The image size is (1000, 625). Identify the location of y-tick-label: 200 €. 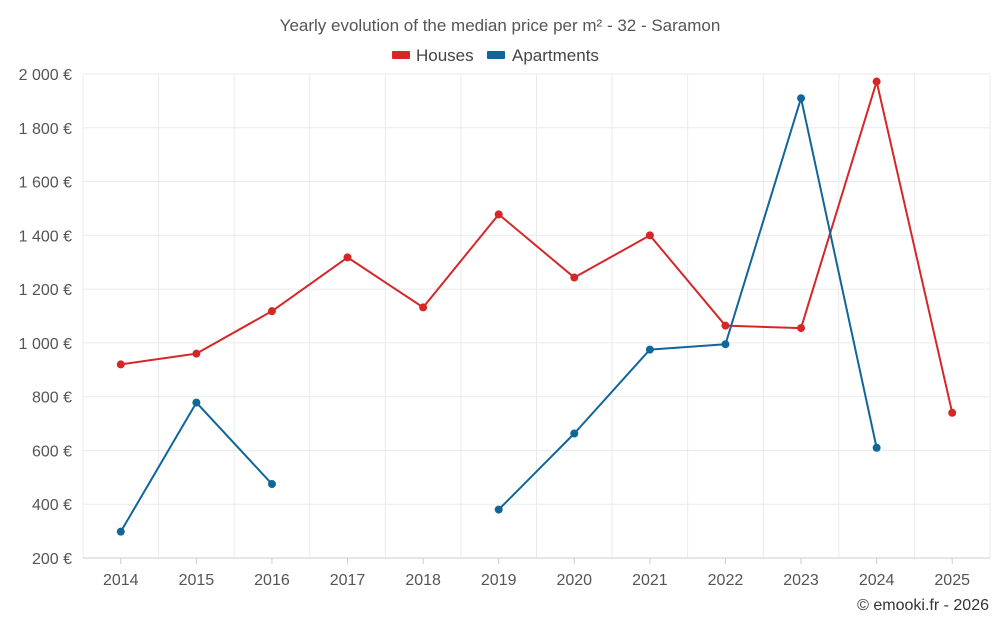
(52, 559).